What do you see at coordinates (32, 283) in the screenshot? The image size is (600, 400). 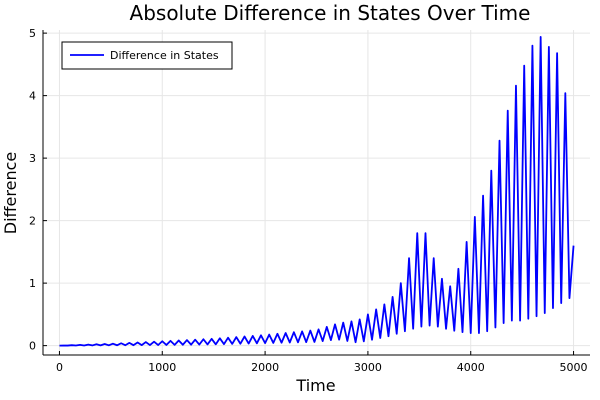 I see `y-tick-label: 1` at bounding box center [32, 283].